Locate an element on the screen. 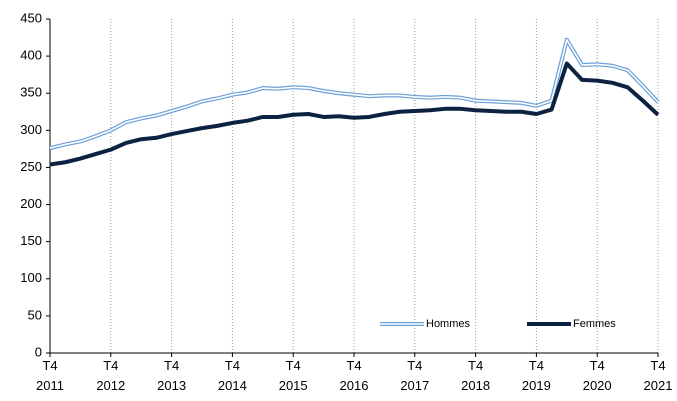 The width and height of the screenshot is (677, 401). y-tick-label: 200 is located at coordinates (31, 203).